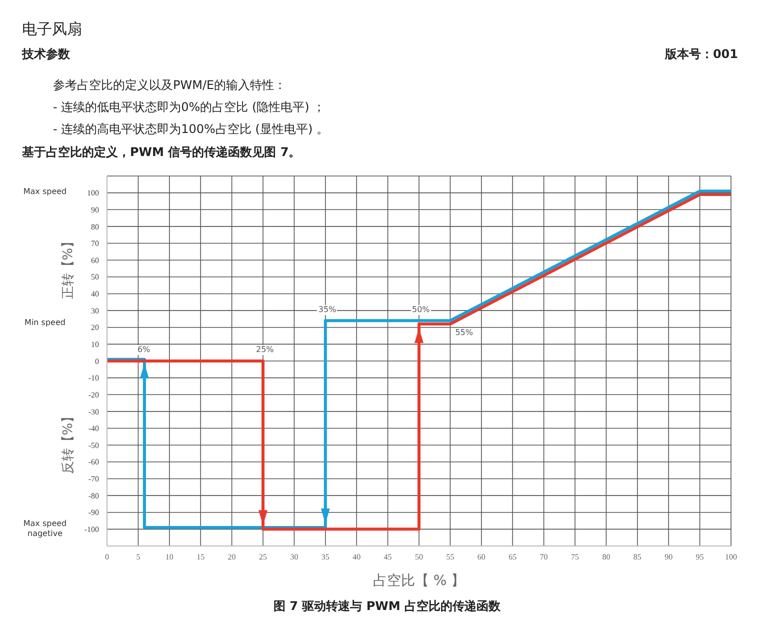 The height and width of the screenshot is (624, 774). Describe the element at coordinates (45, 529) in the screenshot. I see `text: Max speed nagetive` at that location.